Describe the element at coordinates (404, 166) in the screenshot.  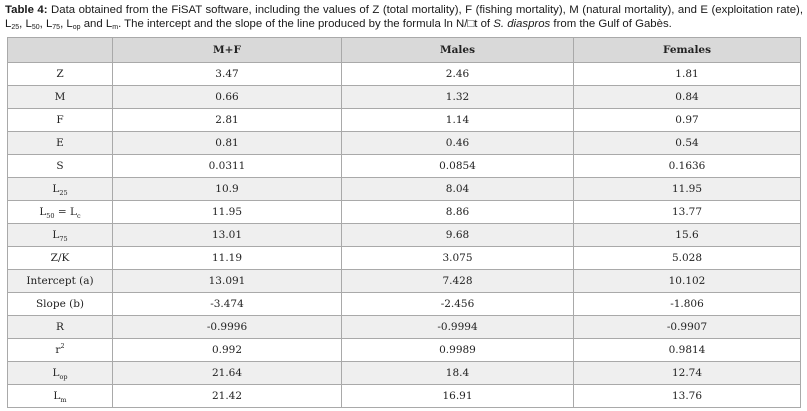
I see `table-row: S 0.0311 0.0854 0.1636` at that location.